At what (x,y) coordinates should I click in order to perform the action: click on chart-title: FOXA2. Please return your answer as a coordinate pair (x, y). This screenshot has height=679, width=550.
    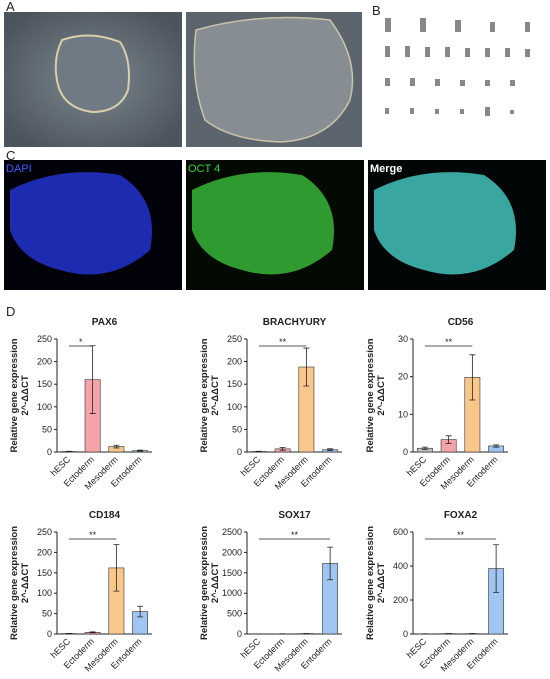
    Looking at the image, I should click on (461, 515).